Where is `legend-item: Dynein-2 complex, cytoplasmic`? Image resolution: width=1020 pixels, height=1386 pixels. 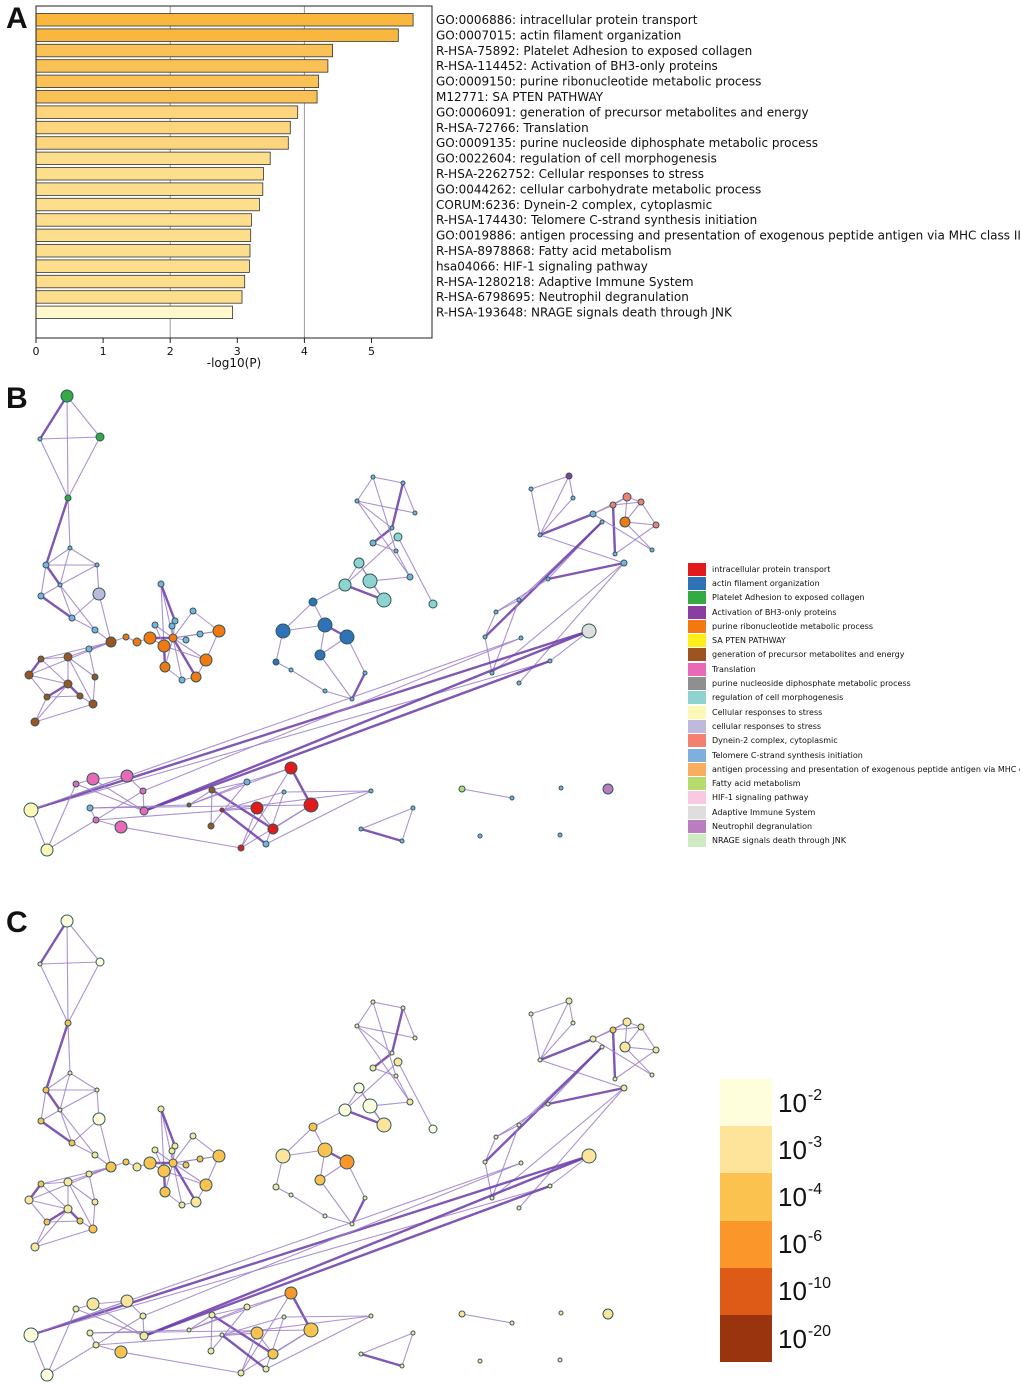 legend-item: Dynein-2 complex, cytoplasmic is located at coordinates (853, 741).